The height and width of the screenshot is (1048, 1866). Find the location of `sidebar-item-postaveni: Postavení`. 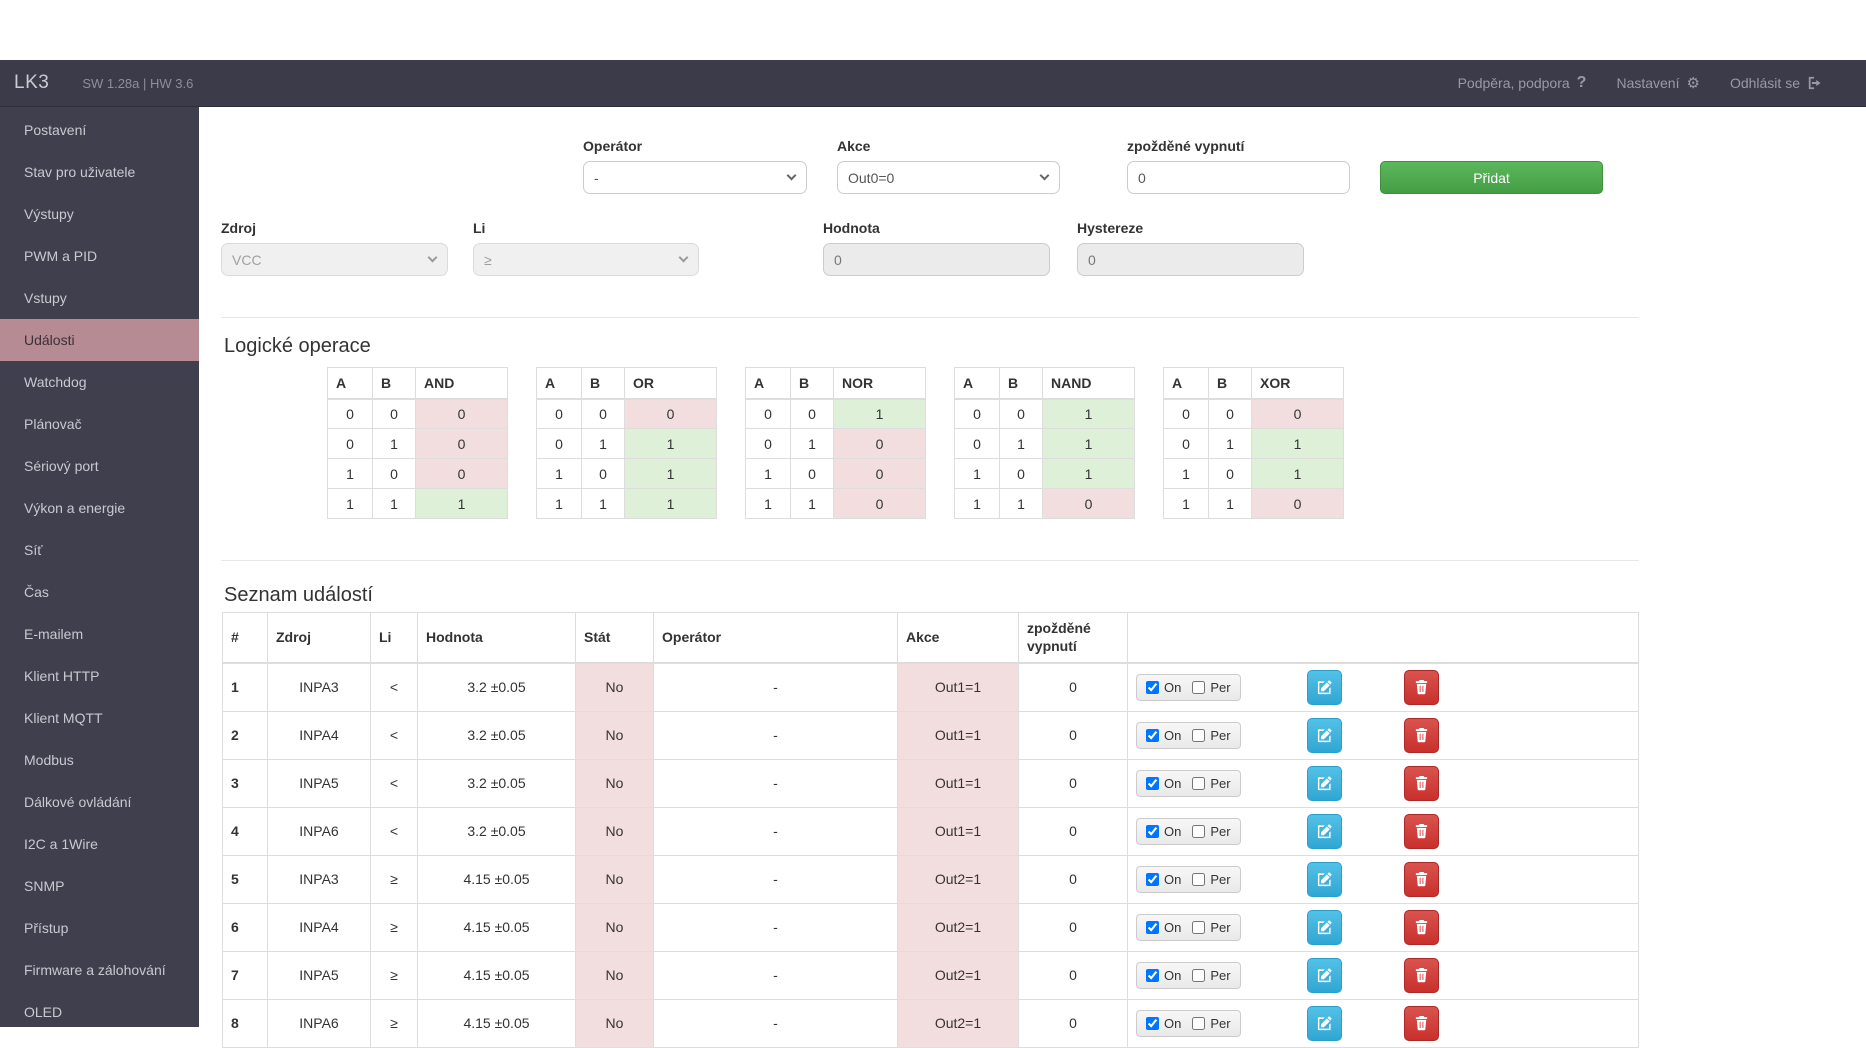

sidebar-item-postaveni: Postavení is located at coordinates (55, 130).